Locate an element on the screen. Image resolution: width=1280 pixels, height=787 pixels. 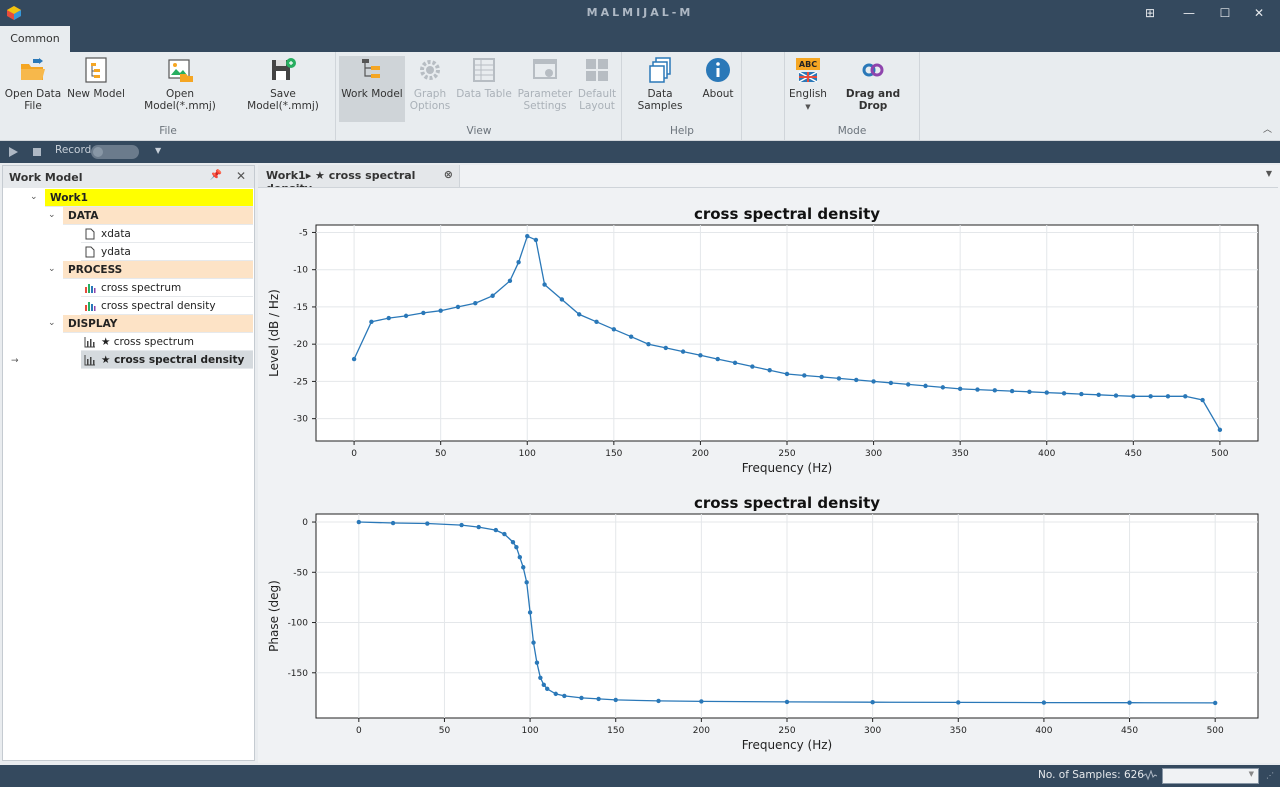
y-axis-label: Phase (deg) is located at coordinates (274, 616).